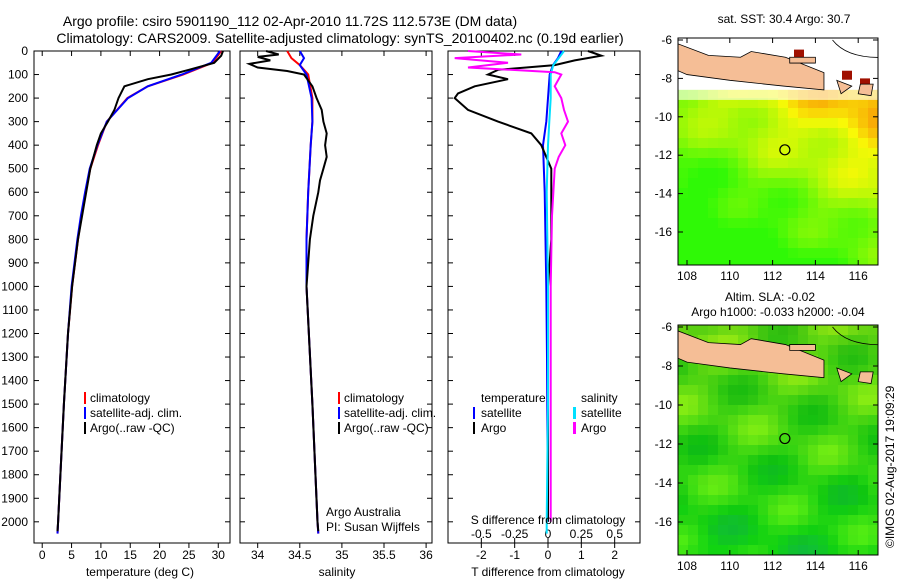  I want to click on legend-label: satellite, so click(501, 413).